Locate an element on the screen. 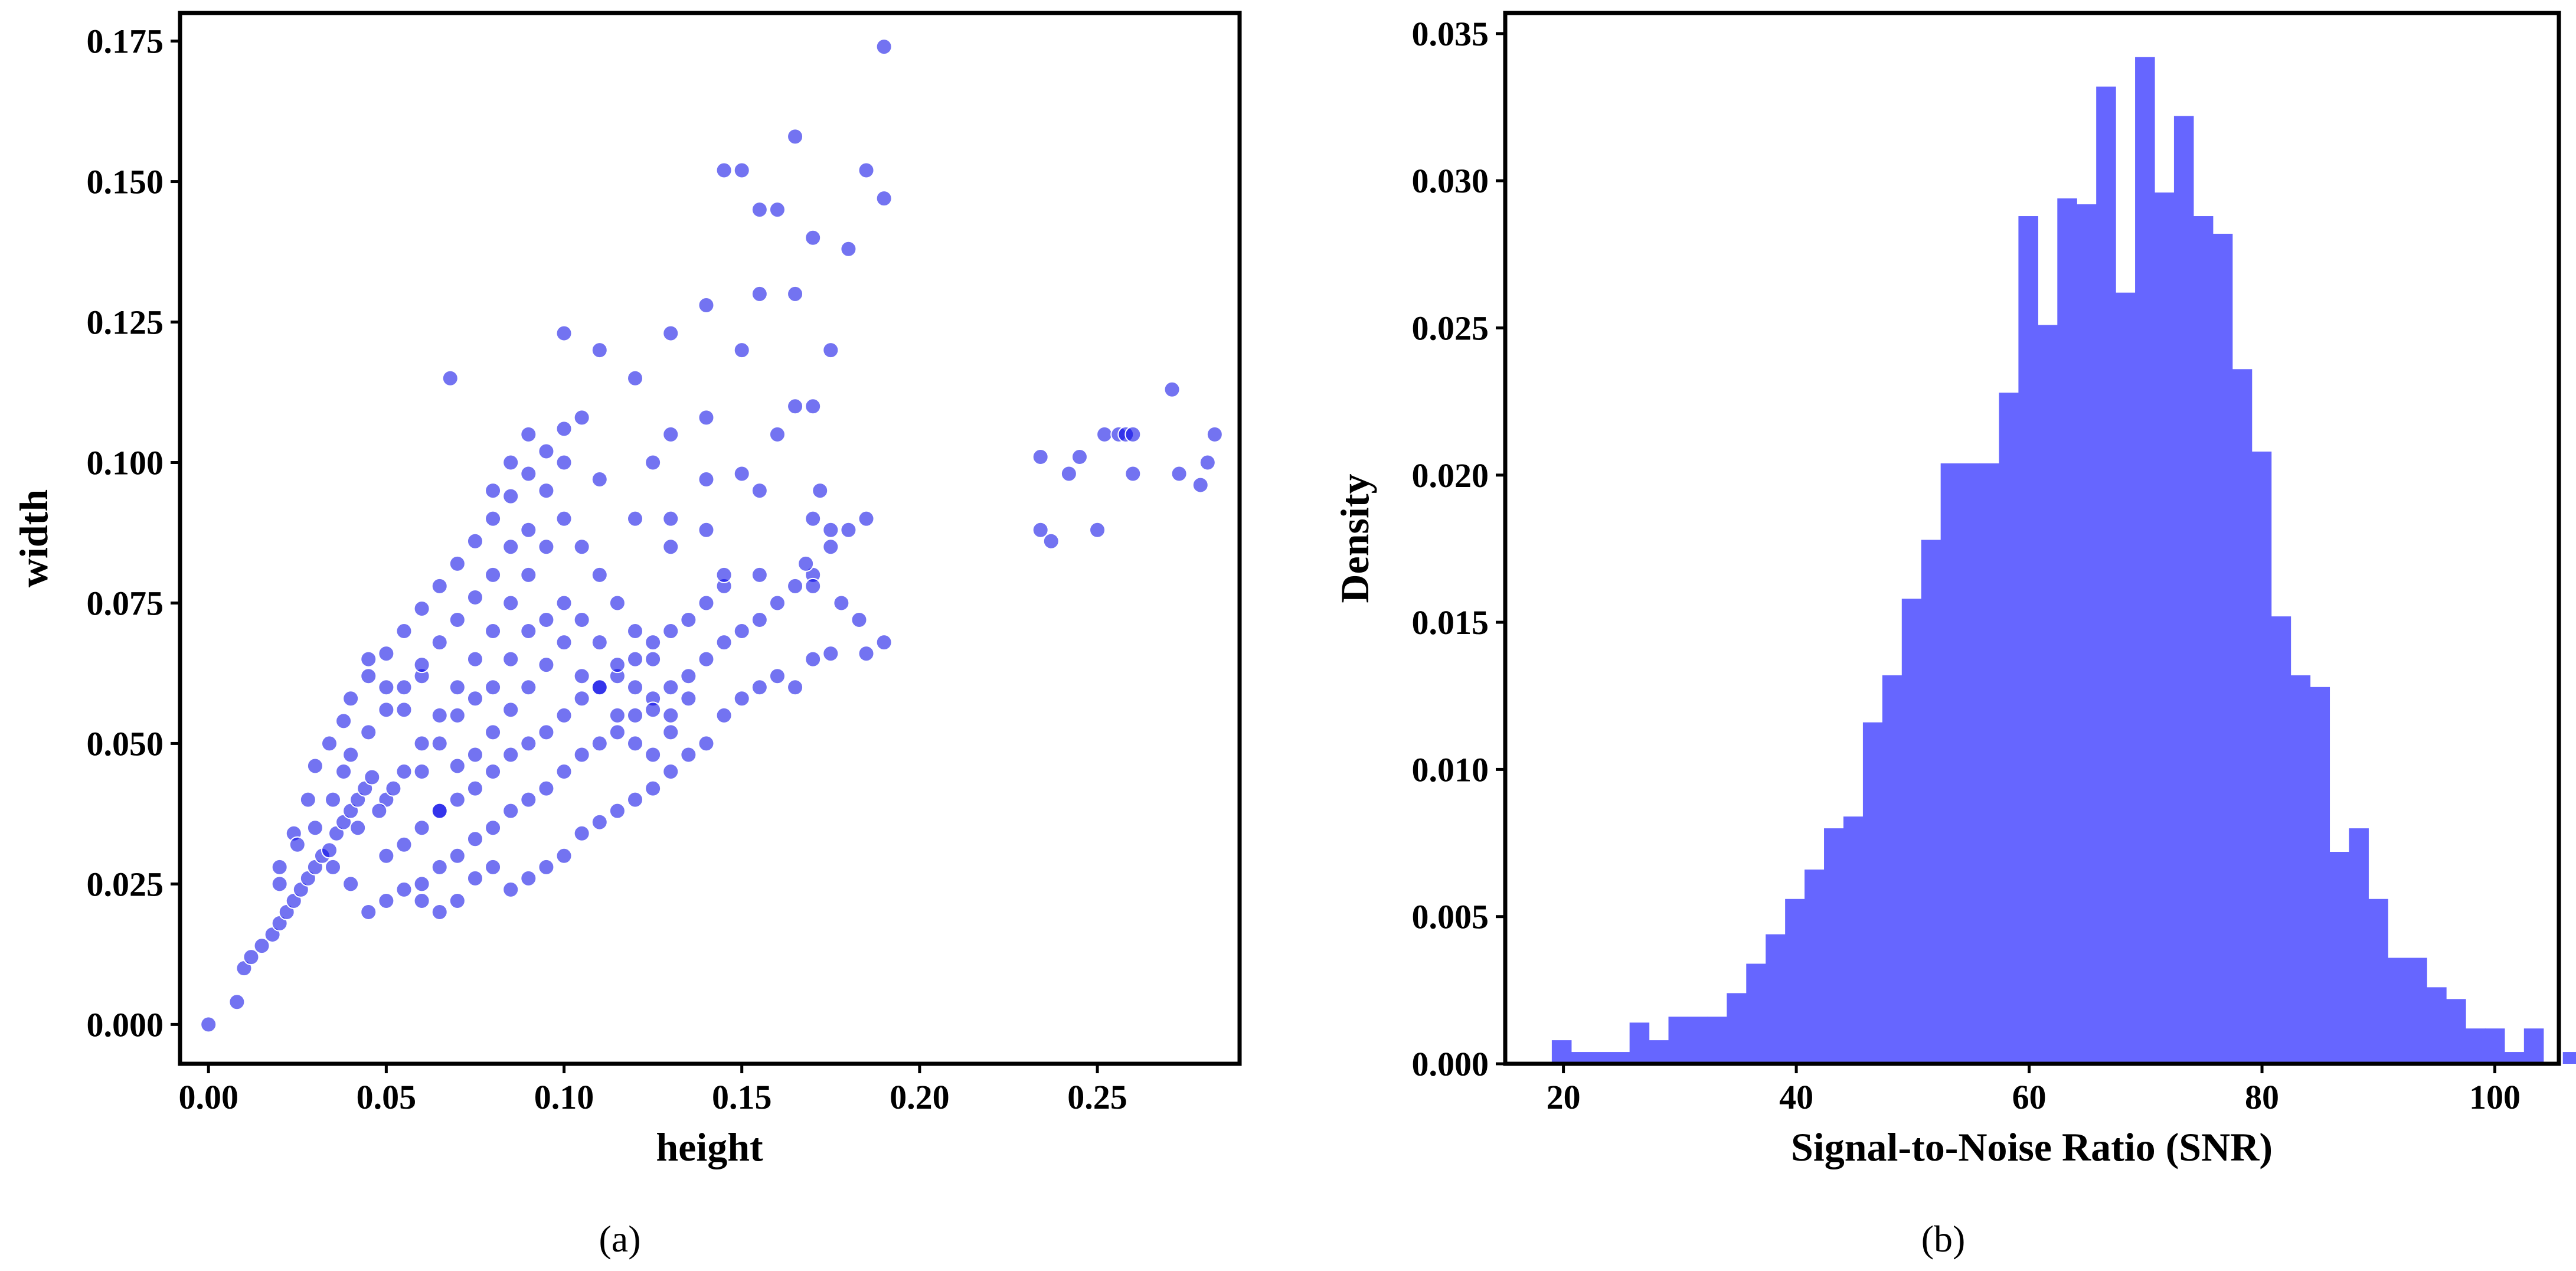 Image resolution: width=2576 pixels, height=1271 pixels. histogram-y-tick-label: 0.020 is located at coordinates (1450, 475).